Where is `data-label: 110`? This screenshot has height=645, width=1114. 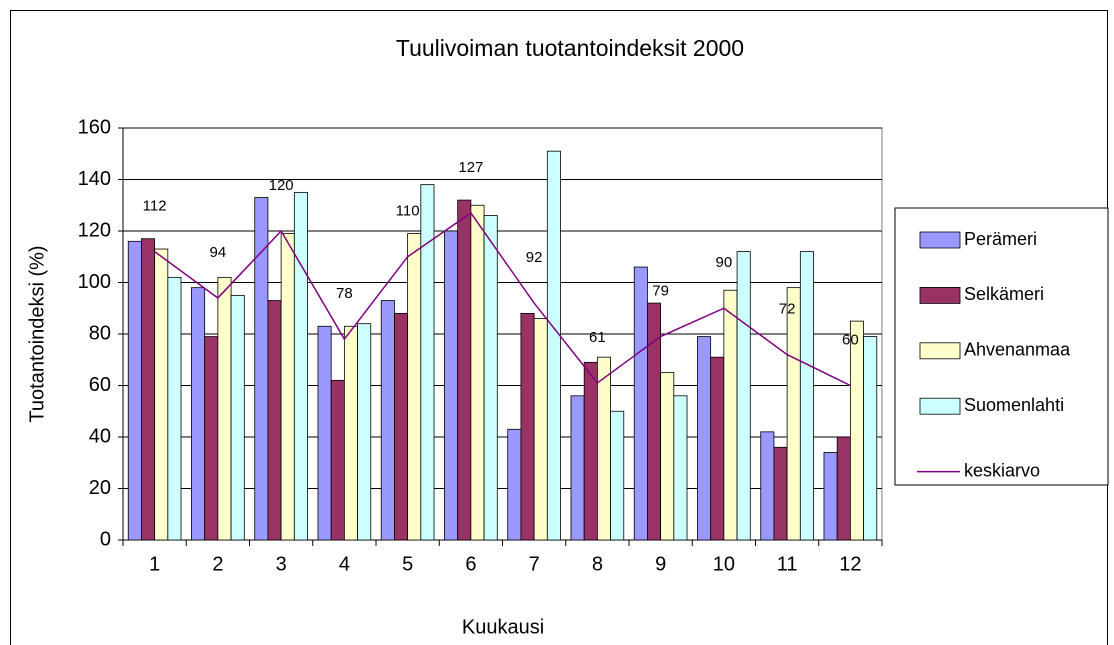
data-label: 110 is located at coordinates (408, 211).